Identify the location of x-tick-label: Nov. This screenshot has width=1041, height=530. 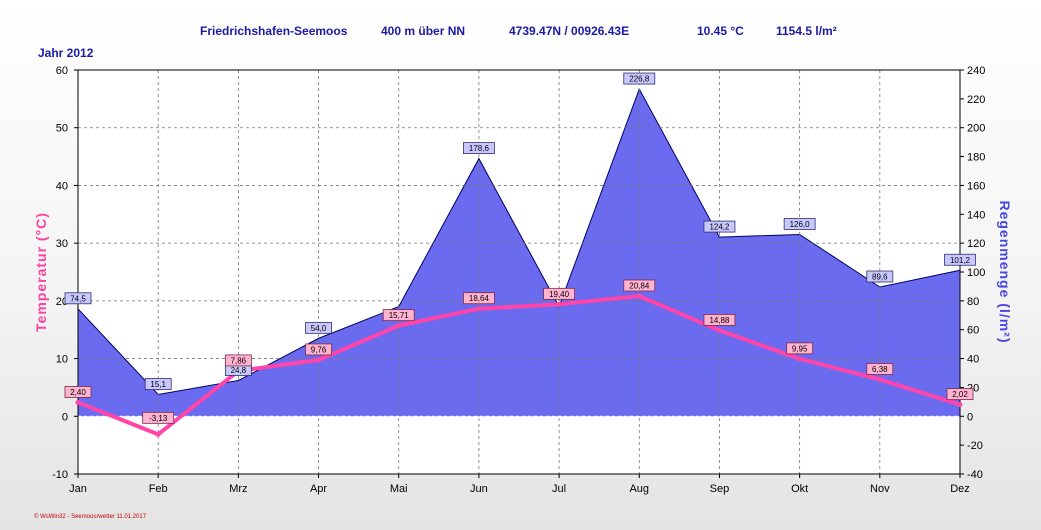
(880, 489).